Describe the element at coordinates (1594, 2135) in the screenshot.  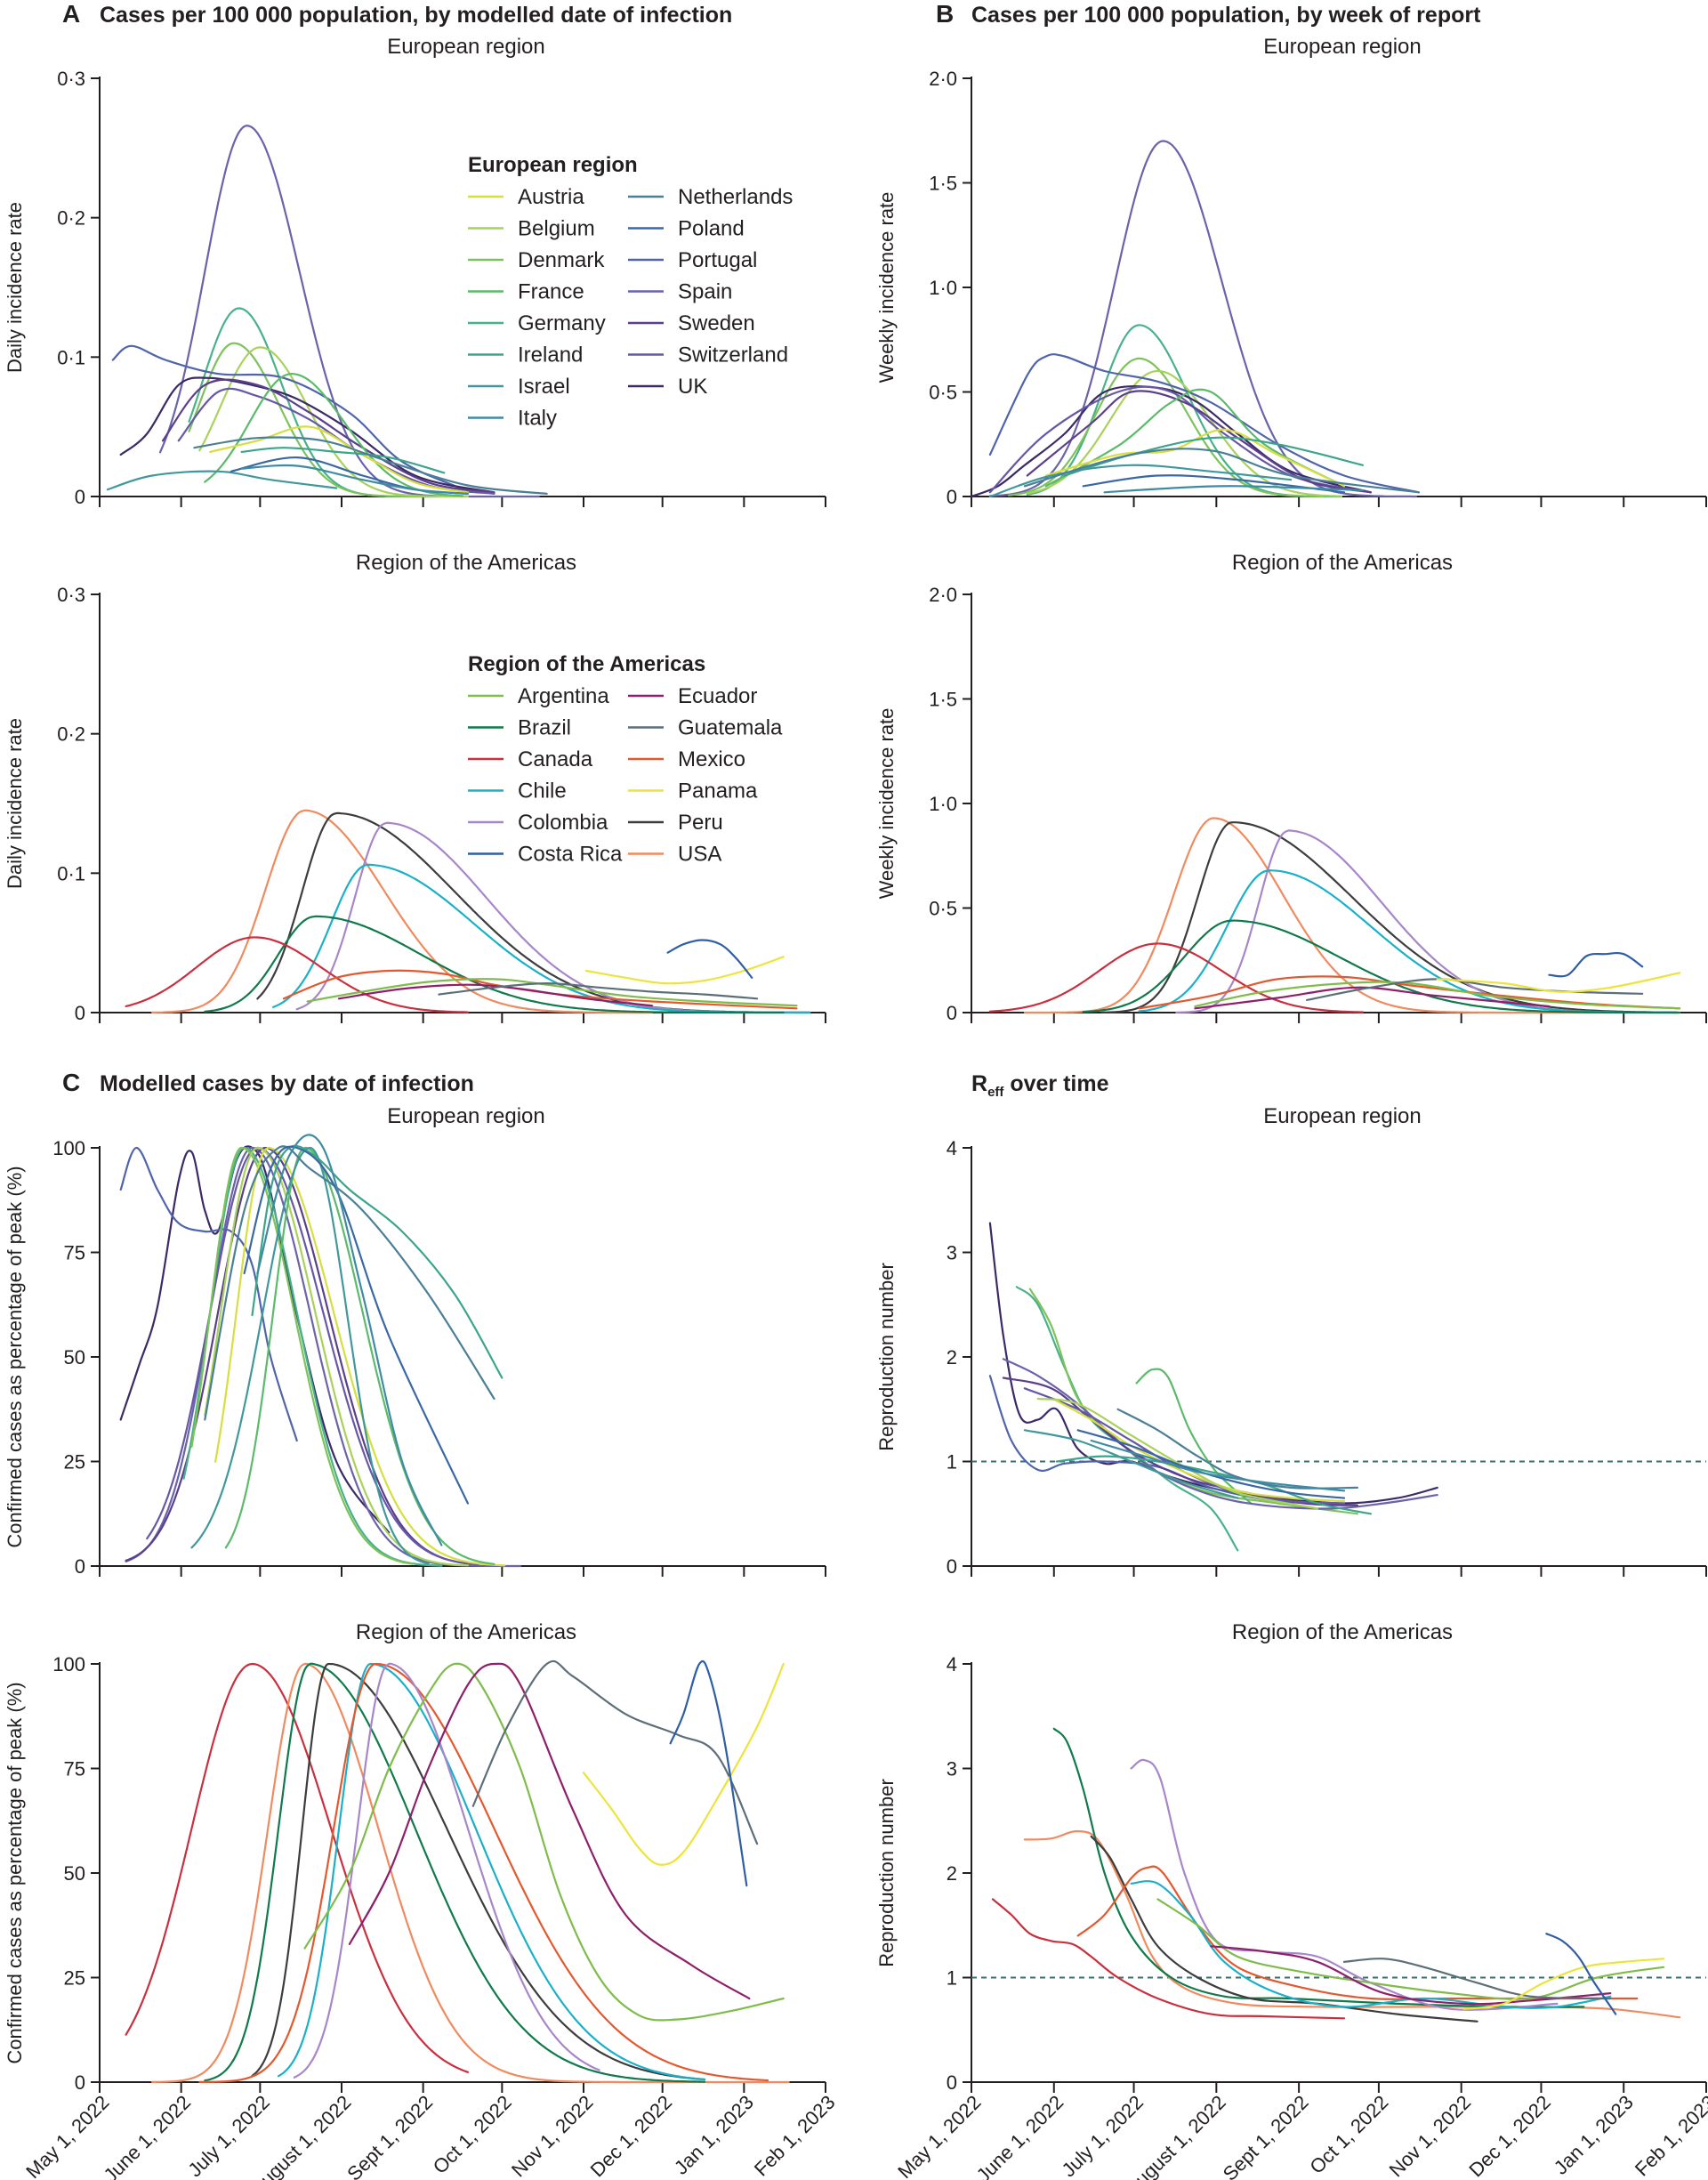
I see `x-tick-label: Jan 1, 2023` at that location.